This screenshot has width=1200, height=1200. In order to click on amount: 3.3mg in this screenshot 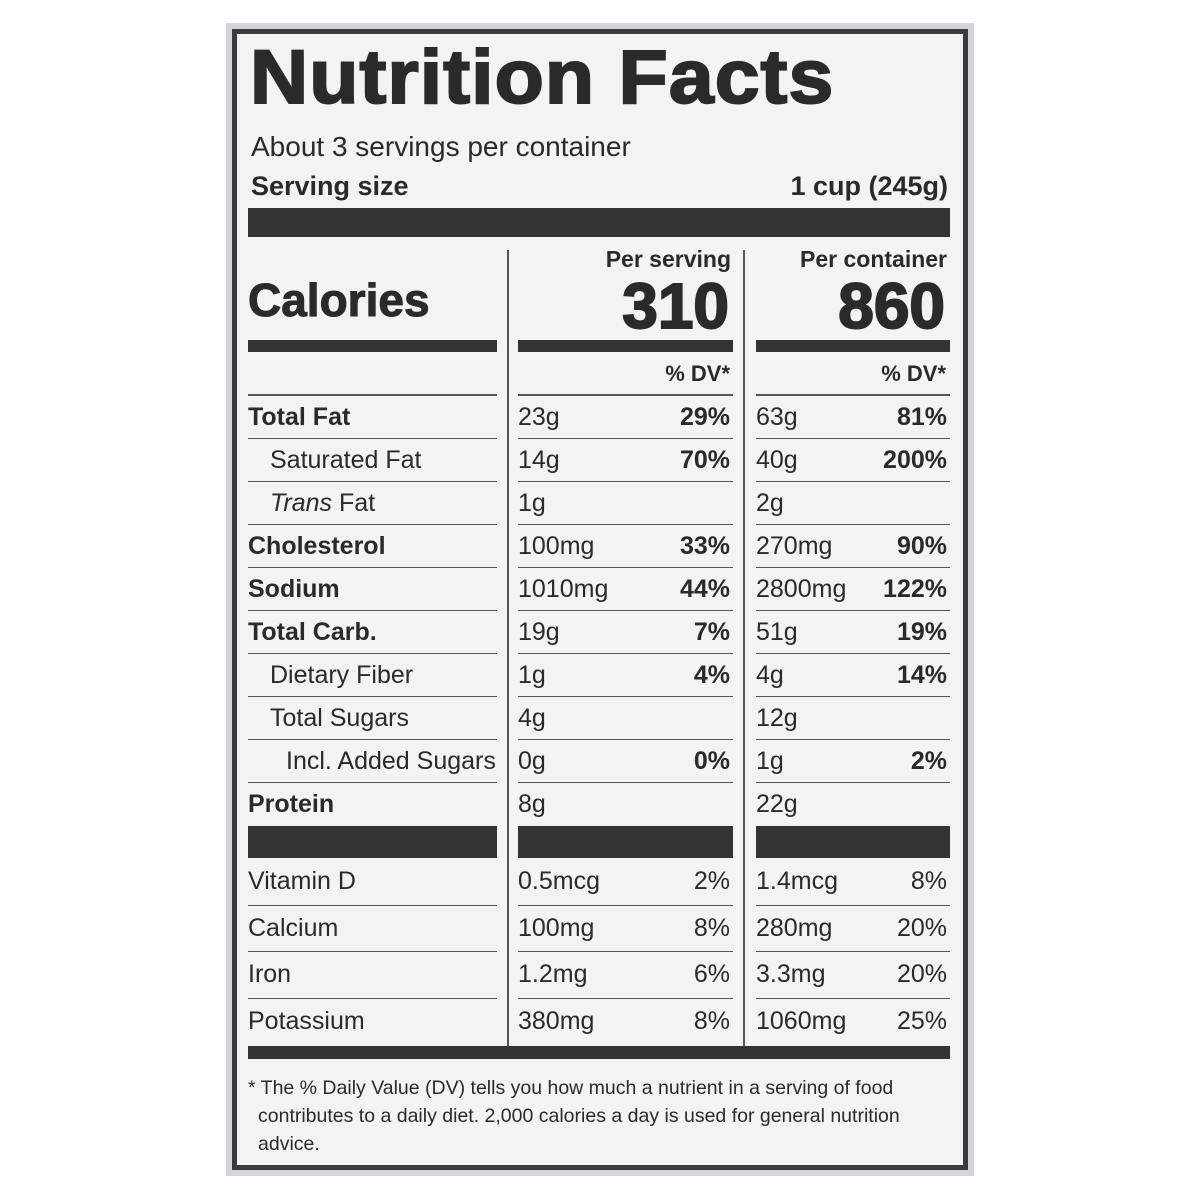, I will do `click(791, 974)`.